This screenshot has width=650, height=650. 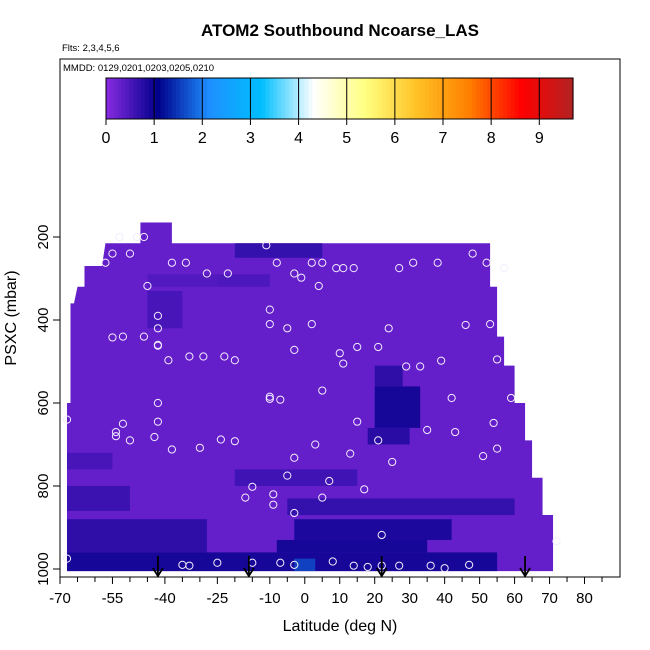 I want to click on y-tick-label: 200, so click(x=43, y=236).